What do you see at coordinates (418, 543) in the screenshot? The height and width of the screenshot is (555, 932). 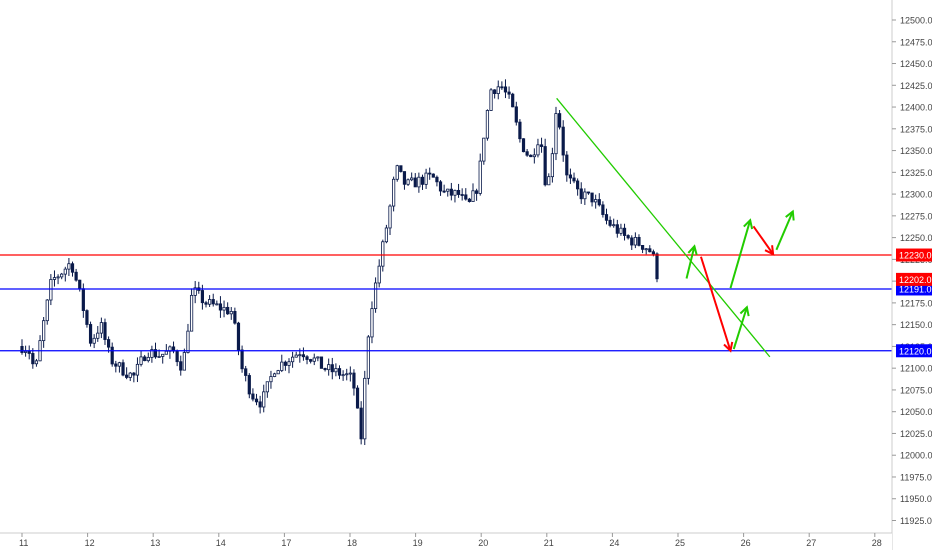 I see `x-tick-label: 19` at bounding box center [418, 543].